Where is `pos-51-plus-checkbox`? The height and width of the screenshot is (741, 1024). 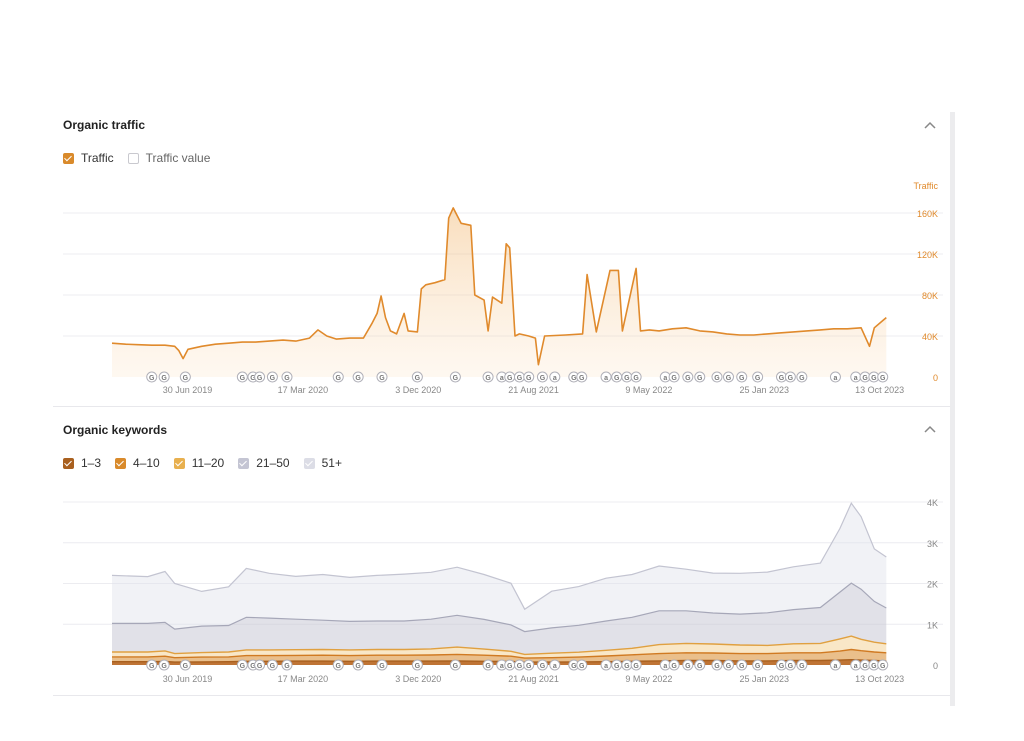
pos-51-plus-checkbox is located at coordinates (309, 463).